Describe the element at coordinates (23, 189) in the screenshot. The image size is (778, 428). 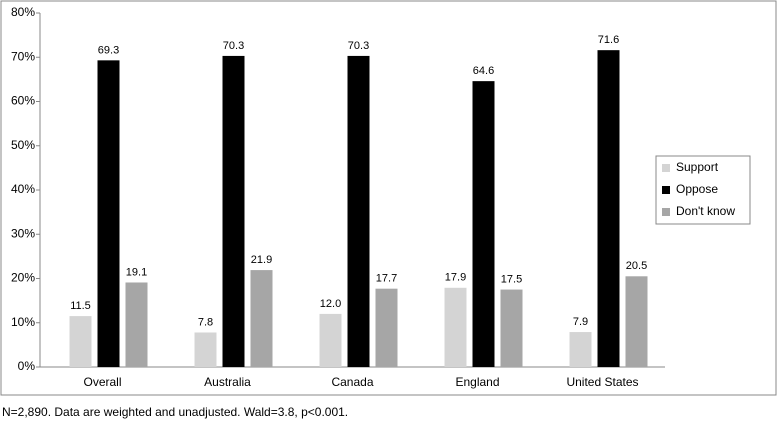
I see `y-tick-label: 40%` at that location.